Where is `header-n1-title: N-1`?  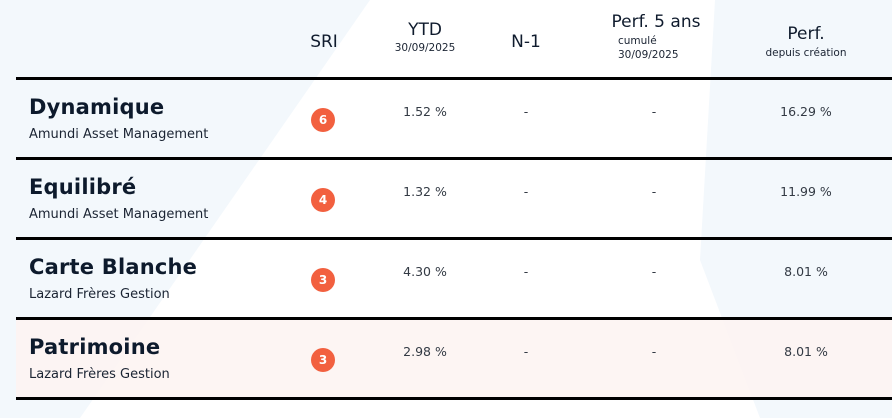 header-n1-title: N-1 is located at coordinates (526, 42).